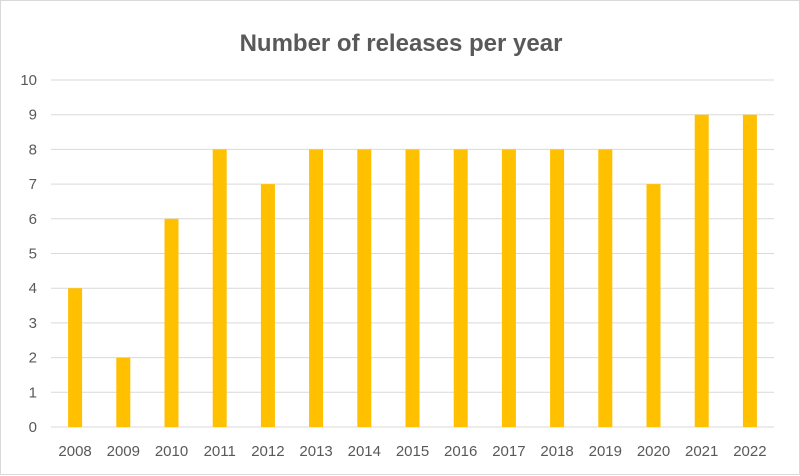 The width and height of the screenshot is (800, 476). I want to click on bar-2013, so click(316, 288).